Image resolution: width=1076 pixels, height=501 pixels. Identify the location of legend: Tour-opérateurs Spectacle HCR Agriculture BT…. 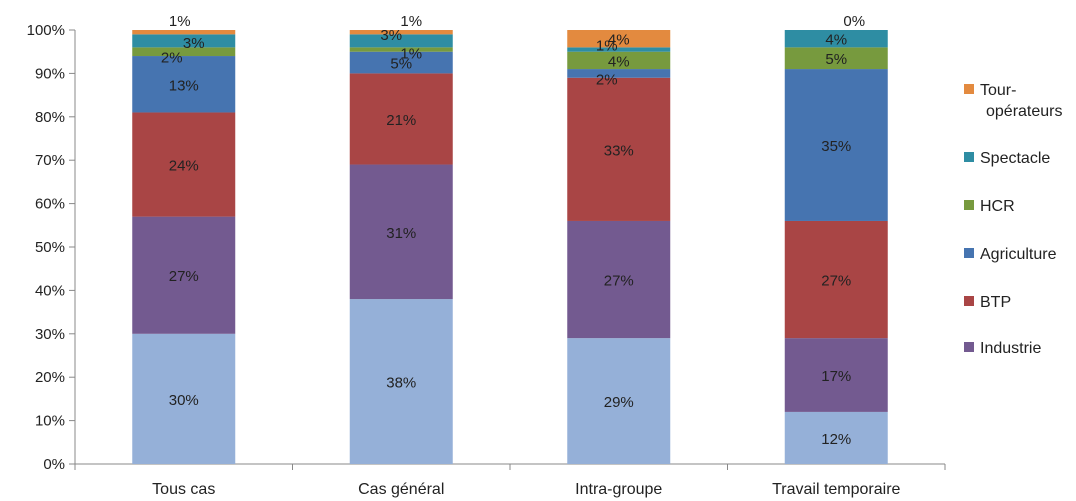
(1013, 219).